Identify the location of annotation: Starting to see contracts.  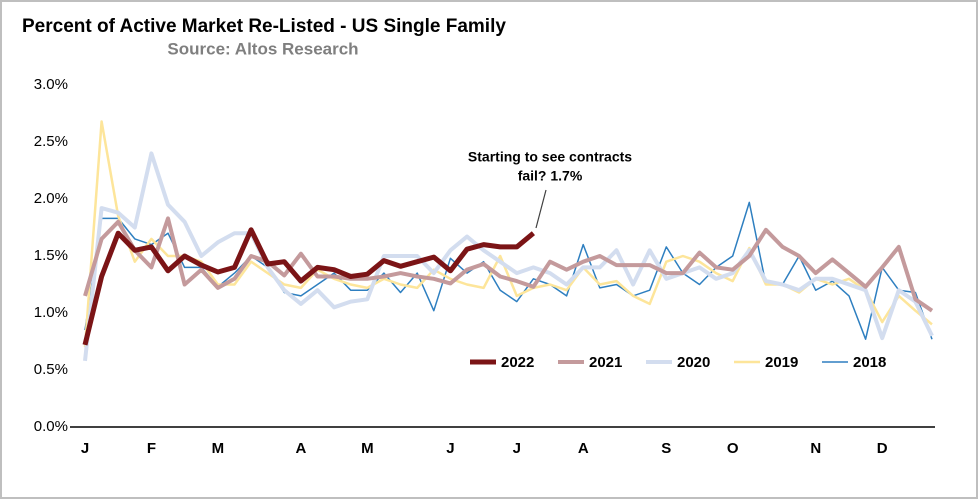
(550, 157).